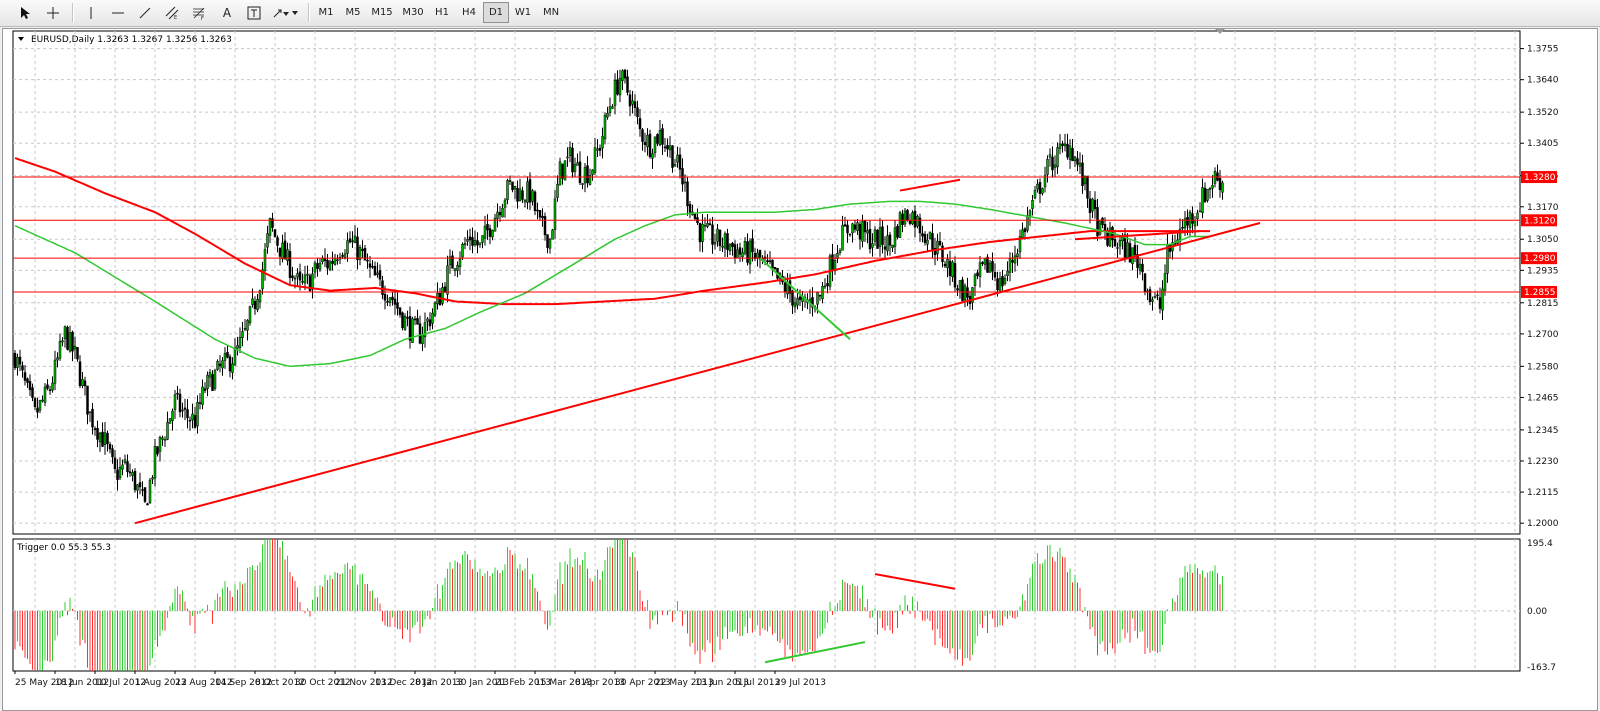  Describe the element at coordinates (25, 12) in the screenshot. I see `cursor-arrow-icon` at that location.